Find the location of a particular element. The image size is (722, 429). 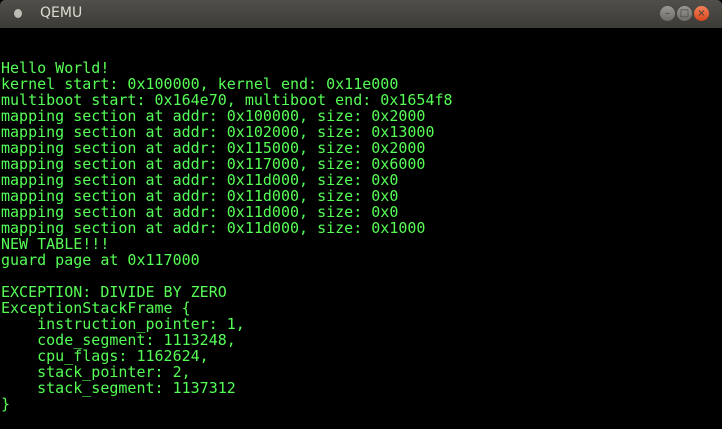

console-line: NEW TABLE!!! is located at coordinates (55, 244).